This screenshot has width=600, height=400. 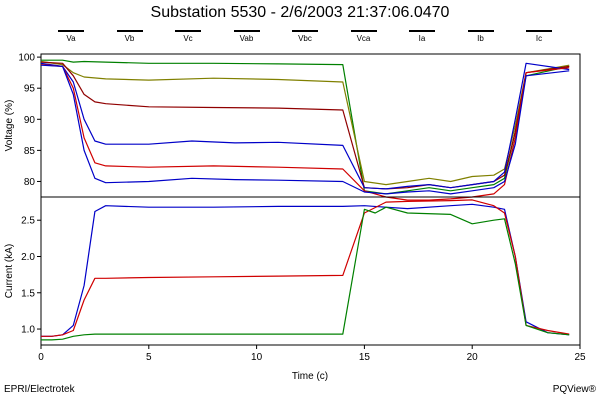 What do you see at coordinates (300, 12) in the screenshot?
I see `chart-title: Substation 5530 - 2/6/2003 21:37:06.0470` at bounding box center [300, 12].